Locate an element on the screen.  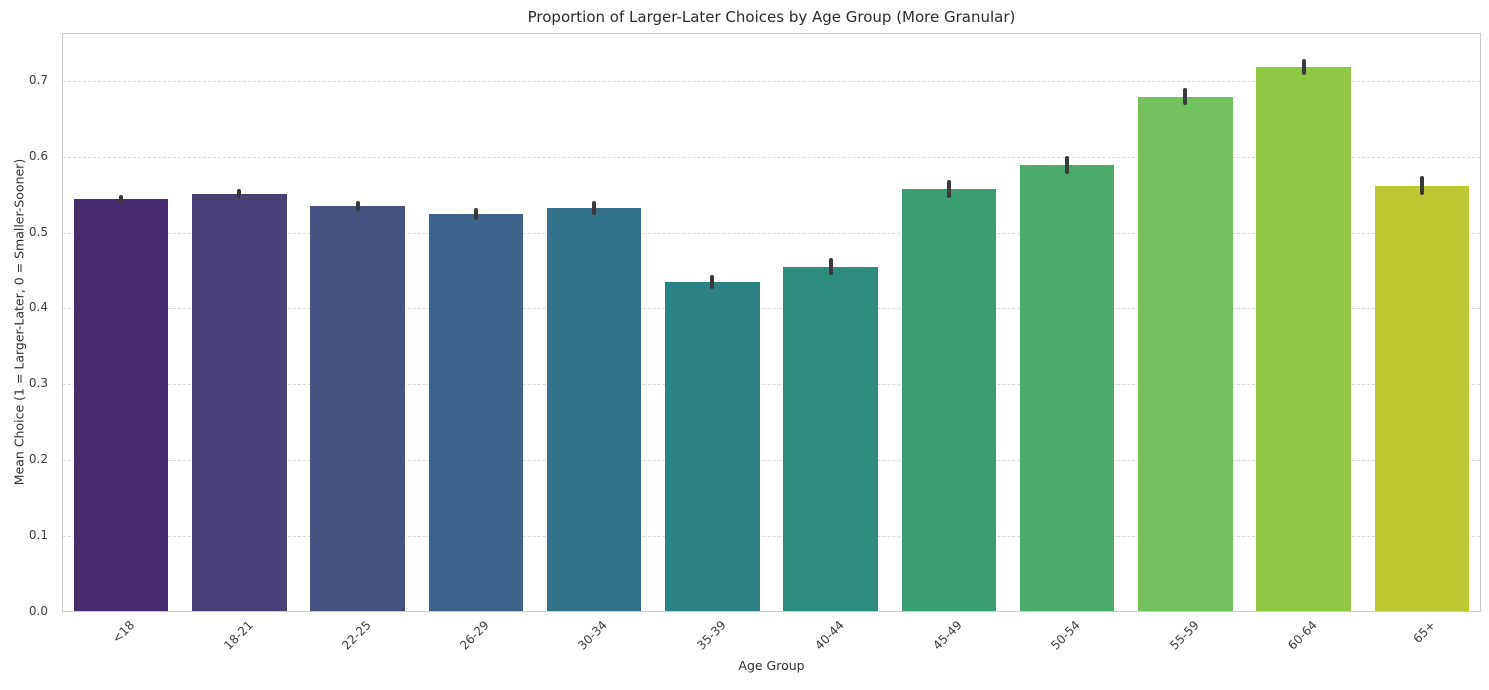
x-tick-label: 55-59 is located at coordinates (1184, 635).